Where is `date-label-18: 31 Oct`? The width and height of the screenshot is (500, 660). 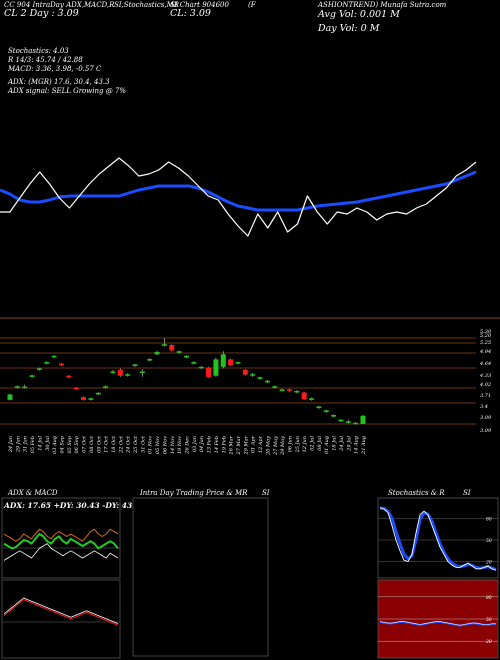
date-label-18: 31 Oct is located at coordinates (143, 444).